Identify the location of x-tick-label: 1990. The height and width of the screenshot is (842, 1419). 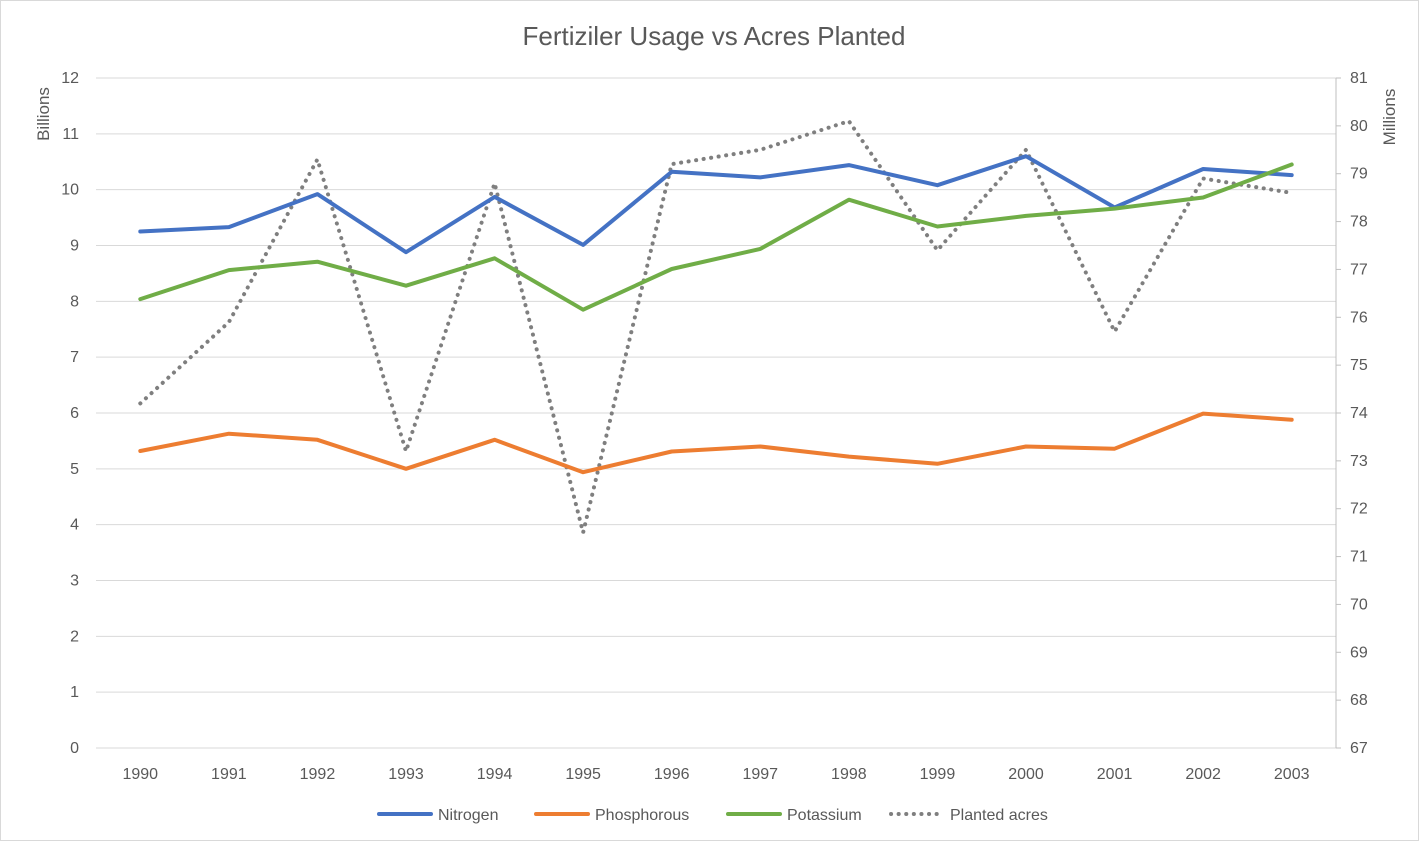
(140, 774).